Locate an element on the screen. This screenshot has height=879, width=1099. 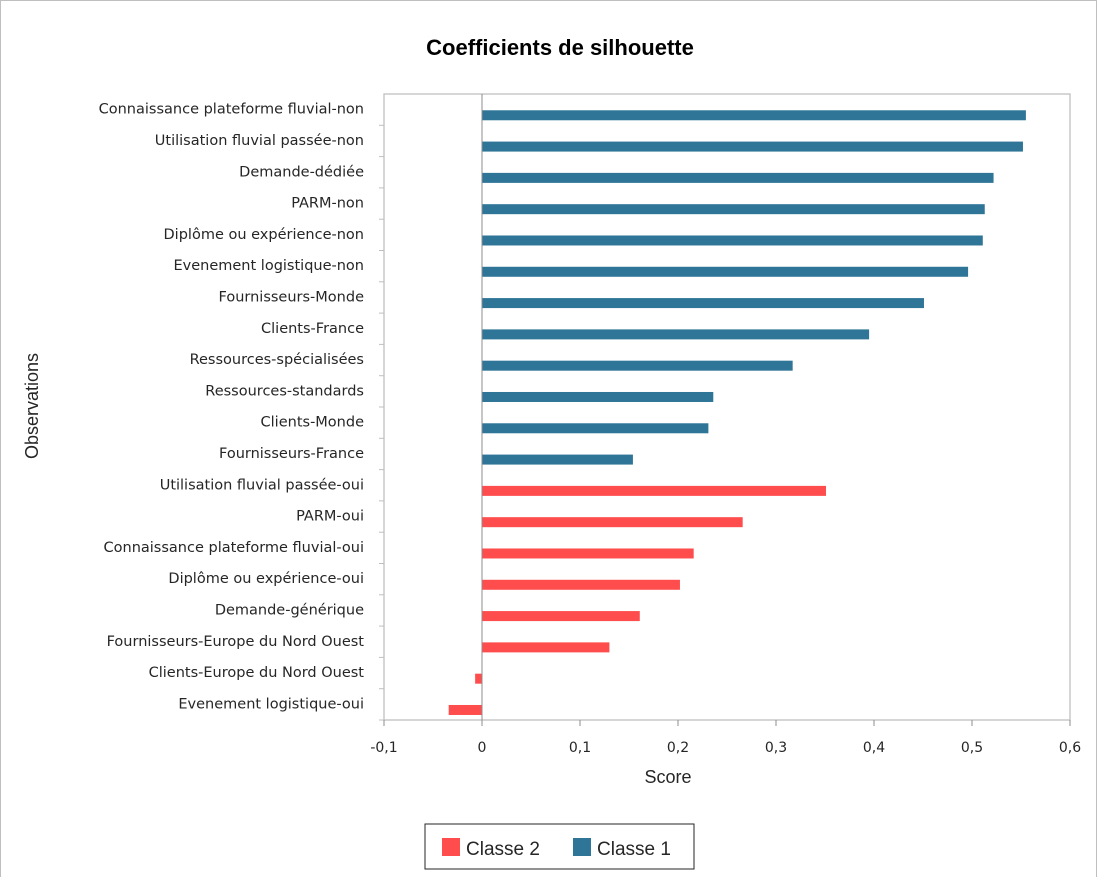
x-tick-label: 0,4 is located at coordinates (874, 748).